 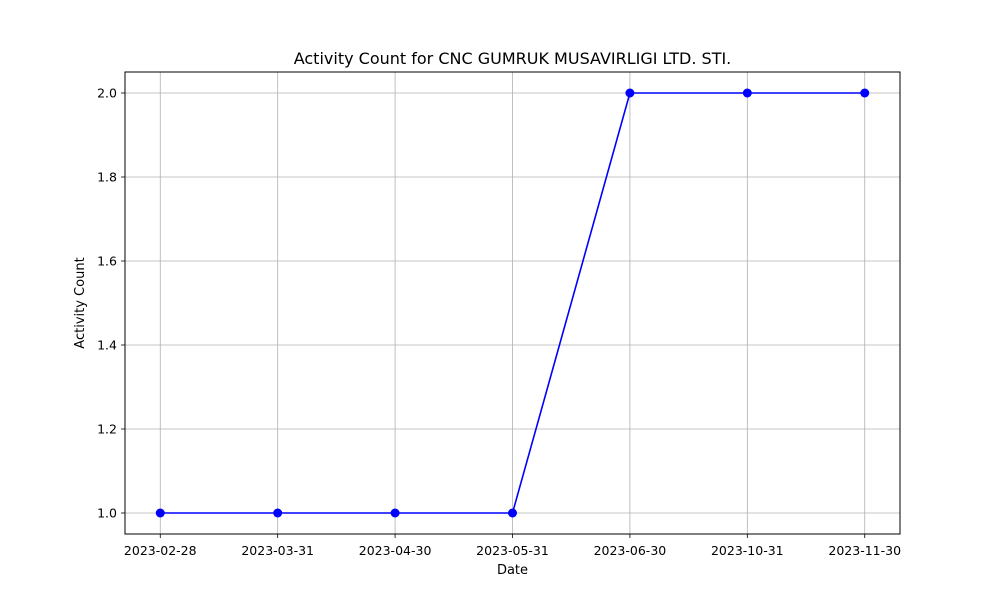 I want to click on y-tick-label: 1.8, so click(x=107, y=177).